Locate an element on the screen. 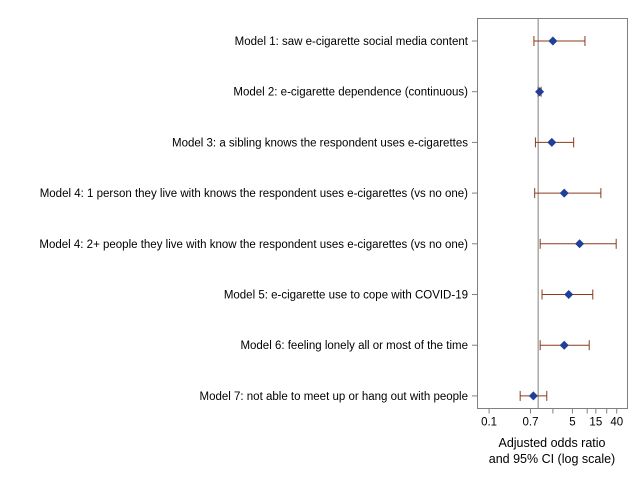 The image size is (638, 478). x-tick-label: 15 is located at coordinates (595, 423).